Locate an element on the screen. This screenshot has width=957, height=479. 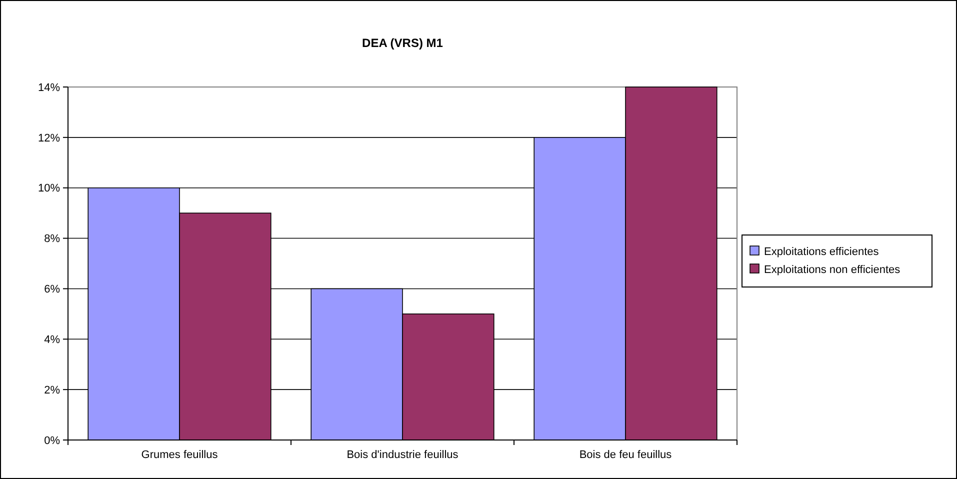
chart-title: DEA (VRS) M1 is located at coordinates (403, 43).